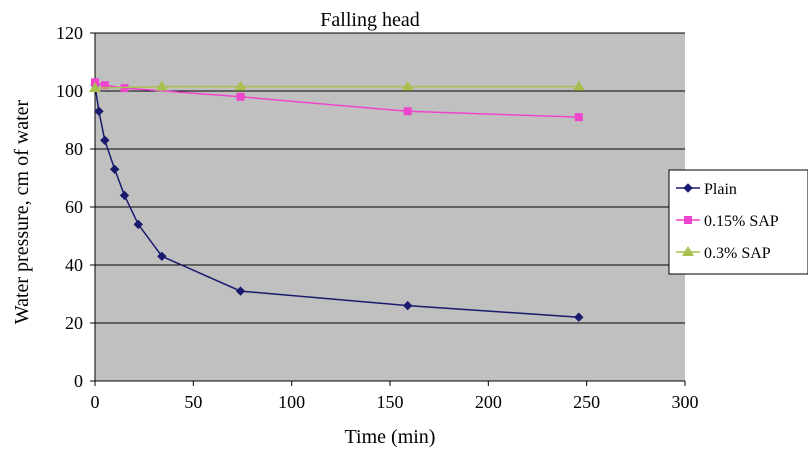 The height and width of the screenshot is (453, 808). I want to click on x-tick-label: 50, so click(193, 402).